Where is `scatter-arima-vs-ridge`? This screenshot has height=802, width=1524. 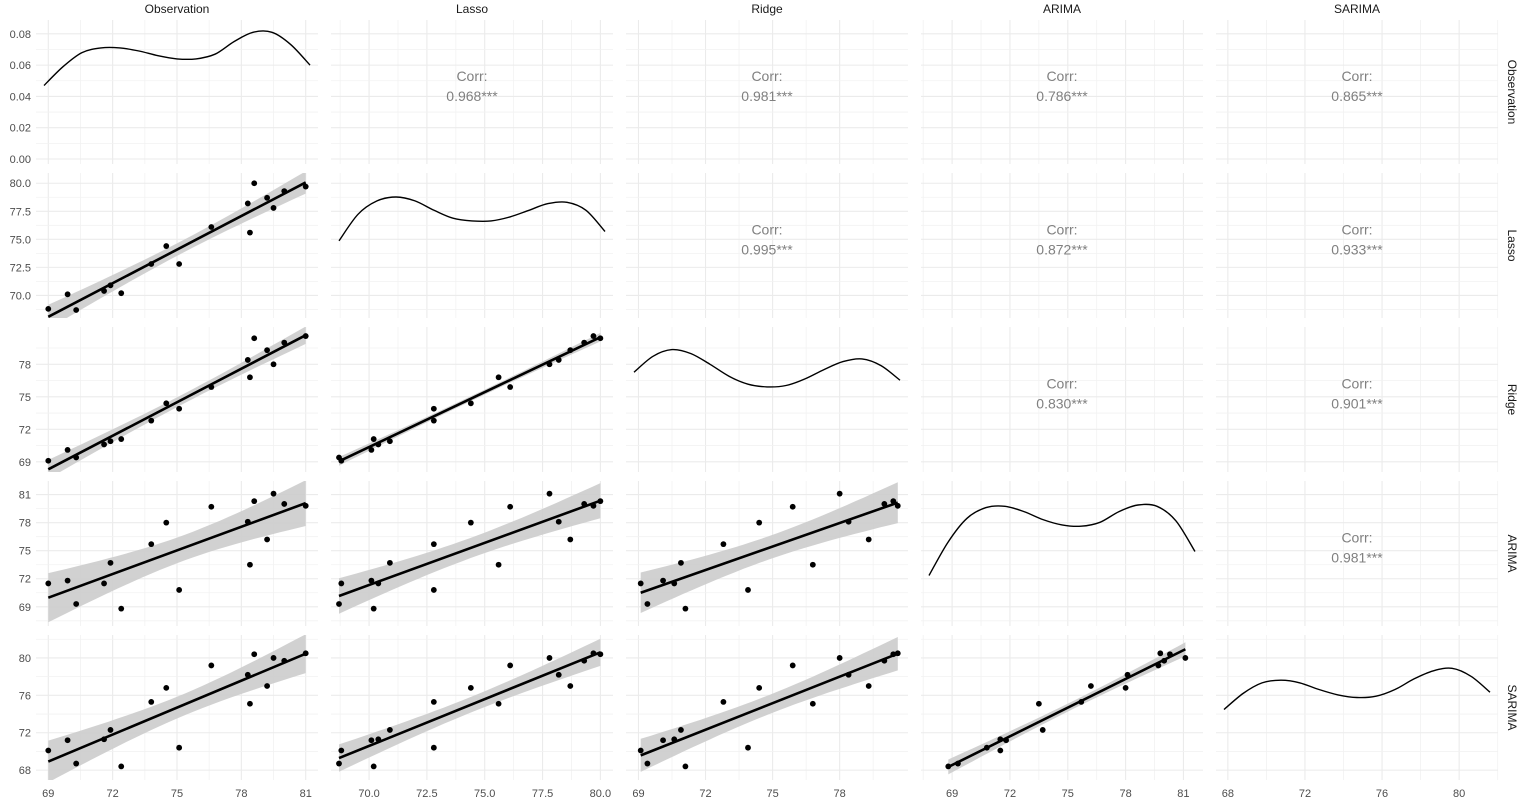 scatter-arima-vs-ridge is located at coordinates (769, 547).